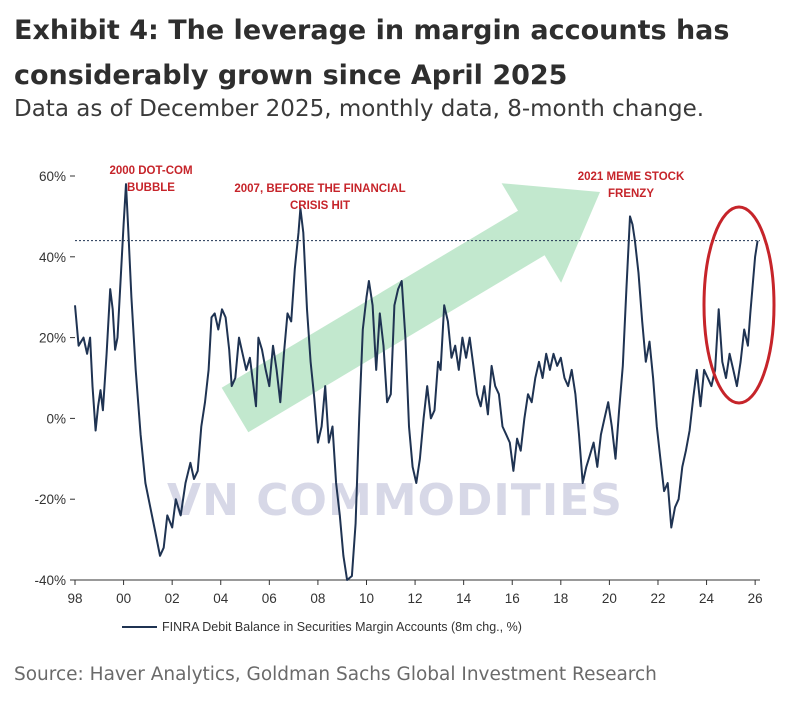  Describe the element at coordinates (150, 179) in the screenshot. I see `annotation-dotcom: 2000 DOT-COM BUBBLE` at that location.